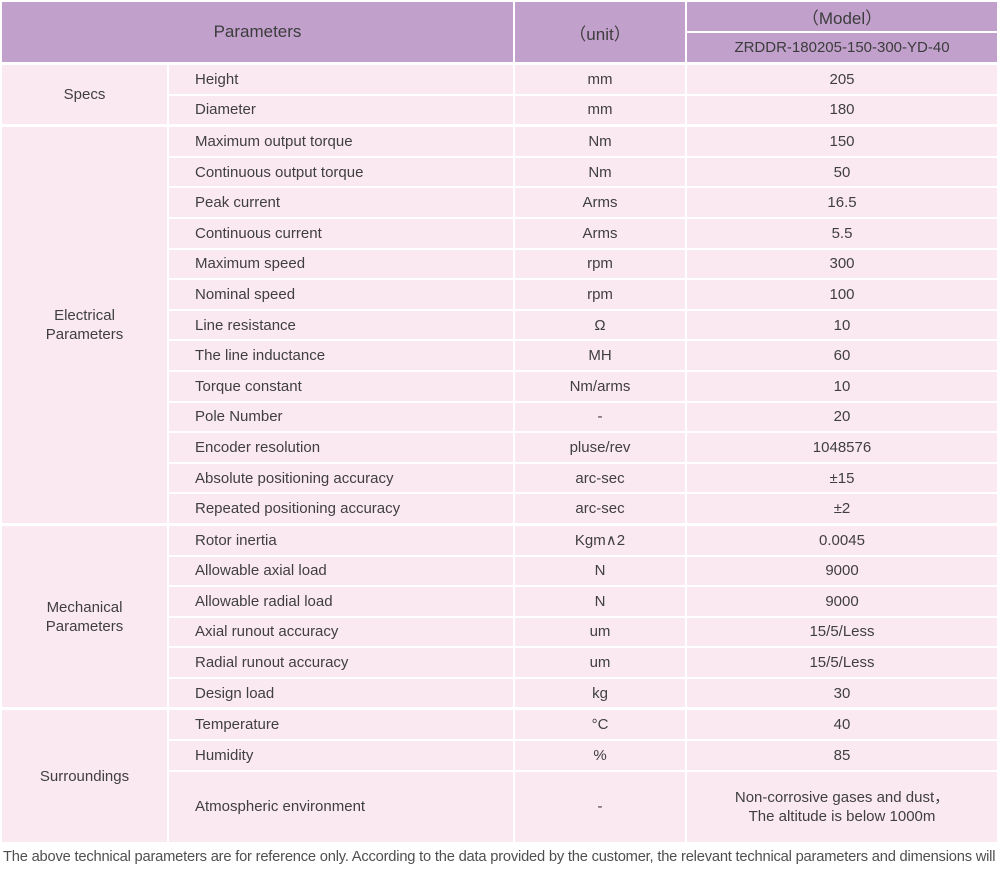  What do you see at coordinates (341, 264) in the screenshot?
I see `param-cell: Maximum speed` at bounding box center [341, 264].